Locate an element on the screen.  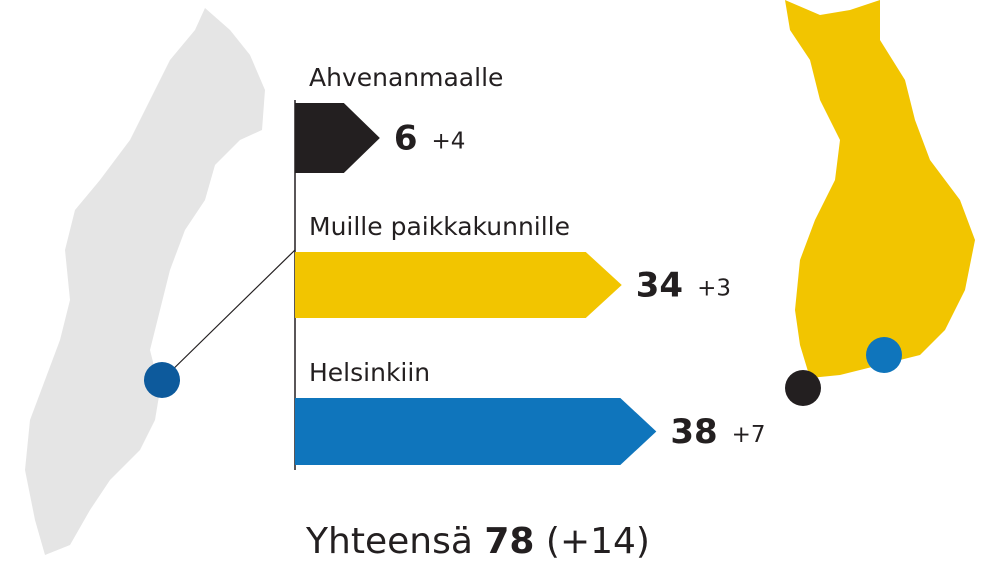
connector-line is located at coordinates (228, 315).